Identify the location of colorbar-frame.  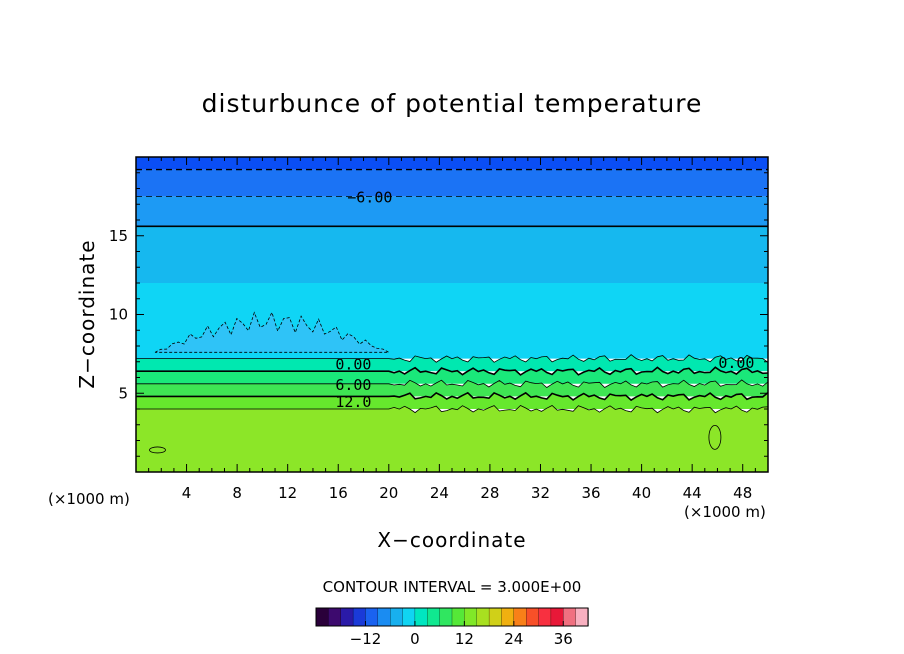
(452, 617).